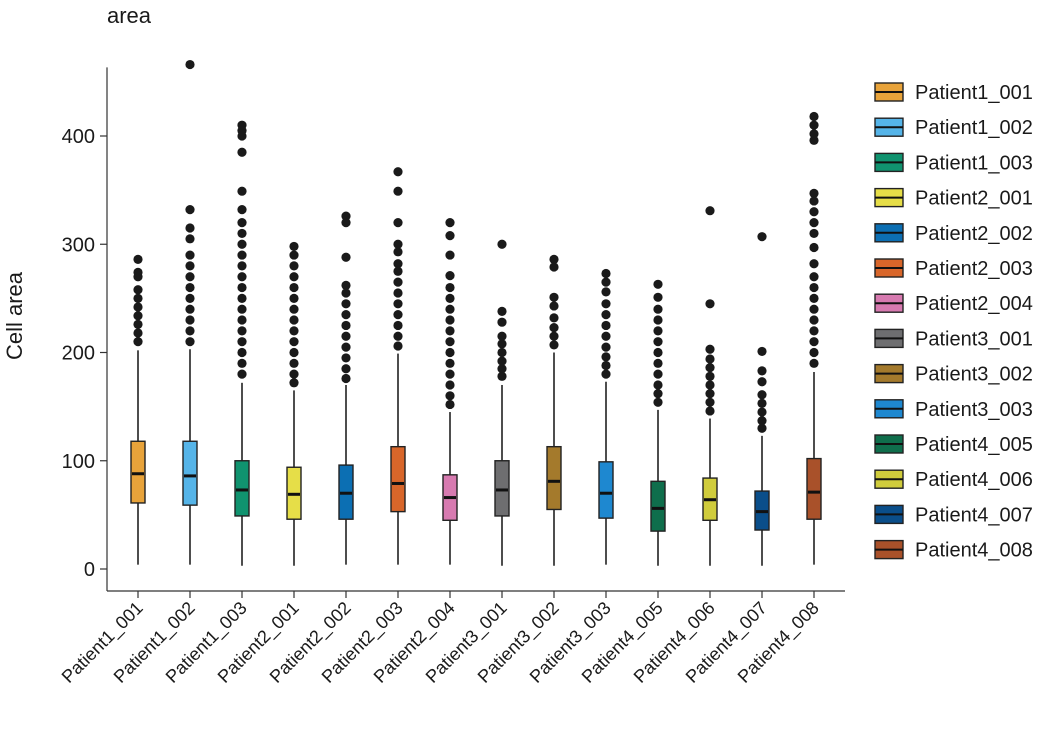  Describe the element at coordinates (953, 339) in the screenshot. I see `legend-item: Patient3_001` at that location.